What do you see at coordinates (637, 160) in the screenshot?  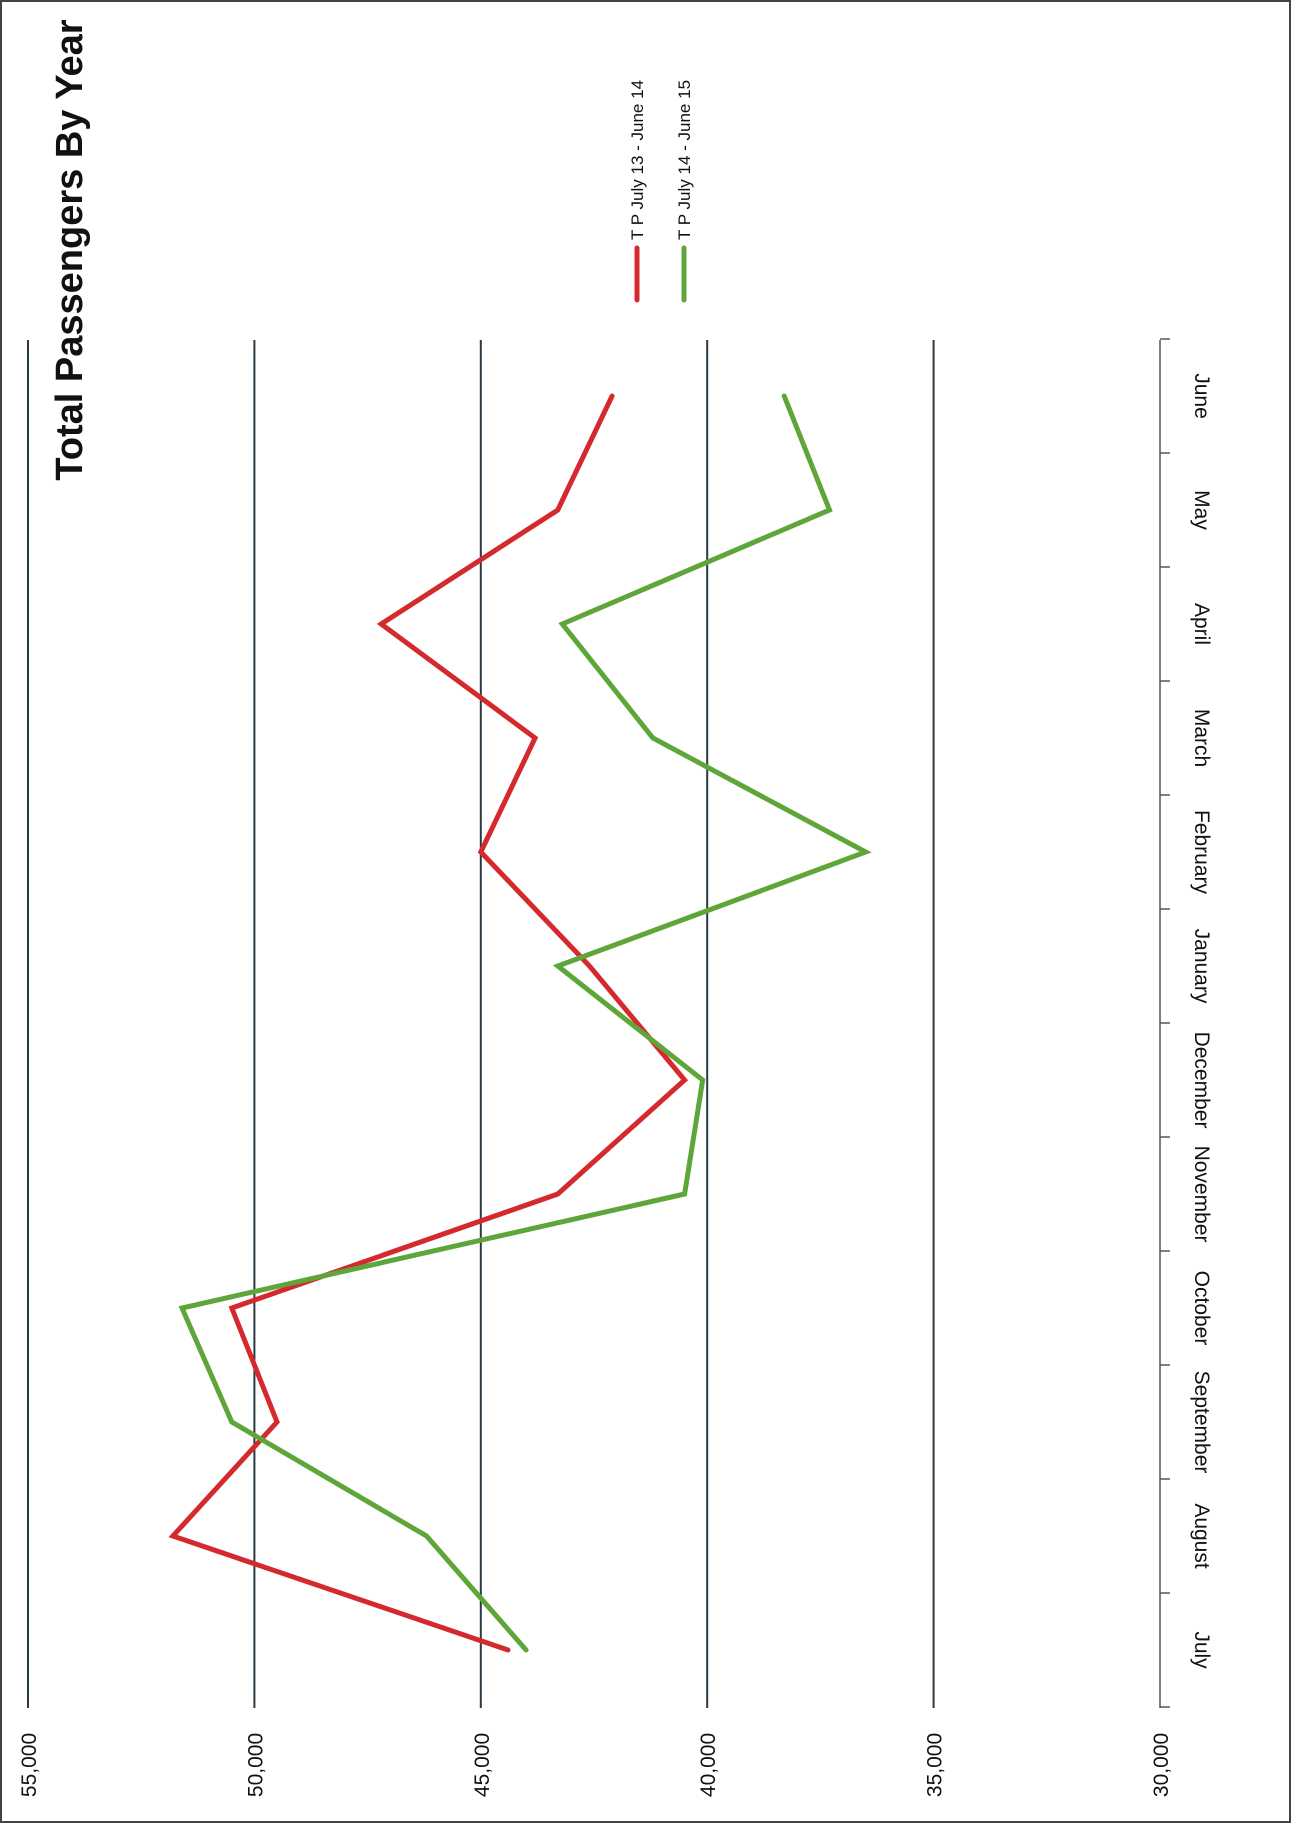 I see `legend-label: T P July 13 - June 14` at bounding box center [637, 160].